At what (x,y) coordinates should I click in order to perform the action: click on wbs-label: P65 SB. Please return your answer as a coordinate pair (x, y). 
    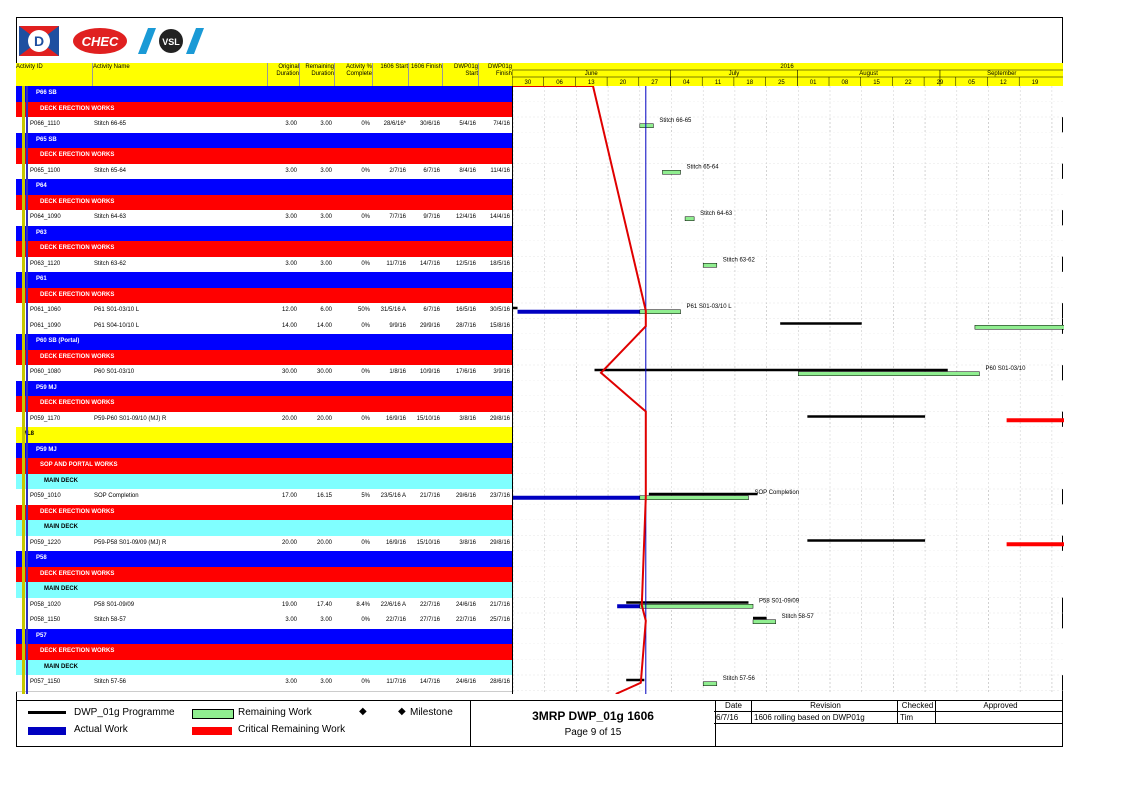
    Looking at the image, I should click on (46, 139).